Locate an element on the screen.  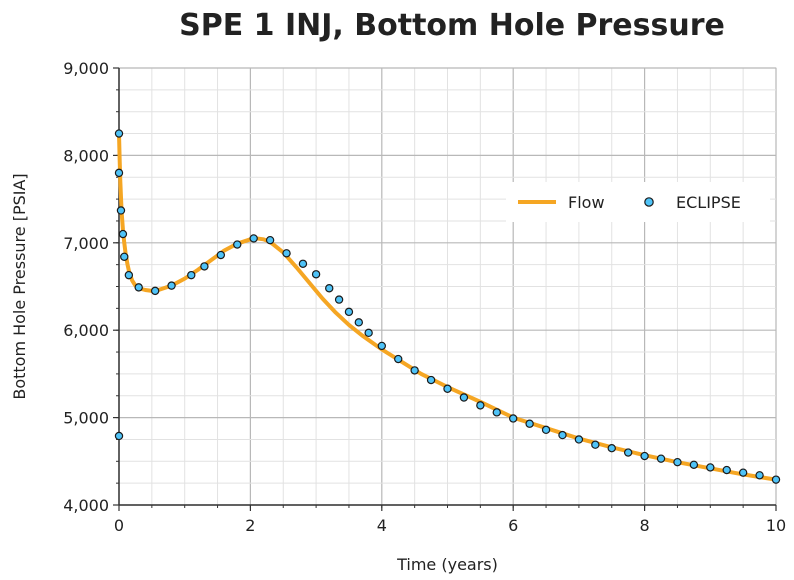
chart-title: SPE 1 INJ, Bottom Hole Pressure is located at coordinates (452, 25).